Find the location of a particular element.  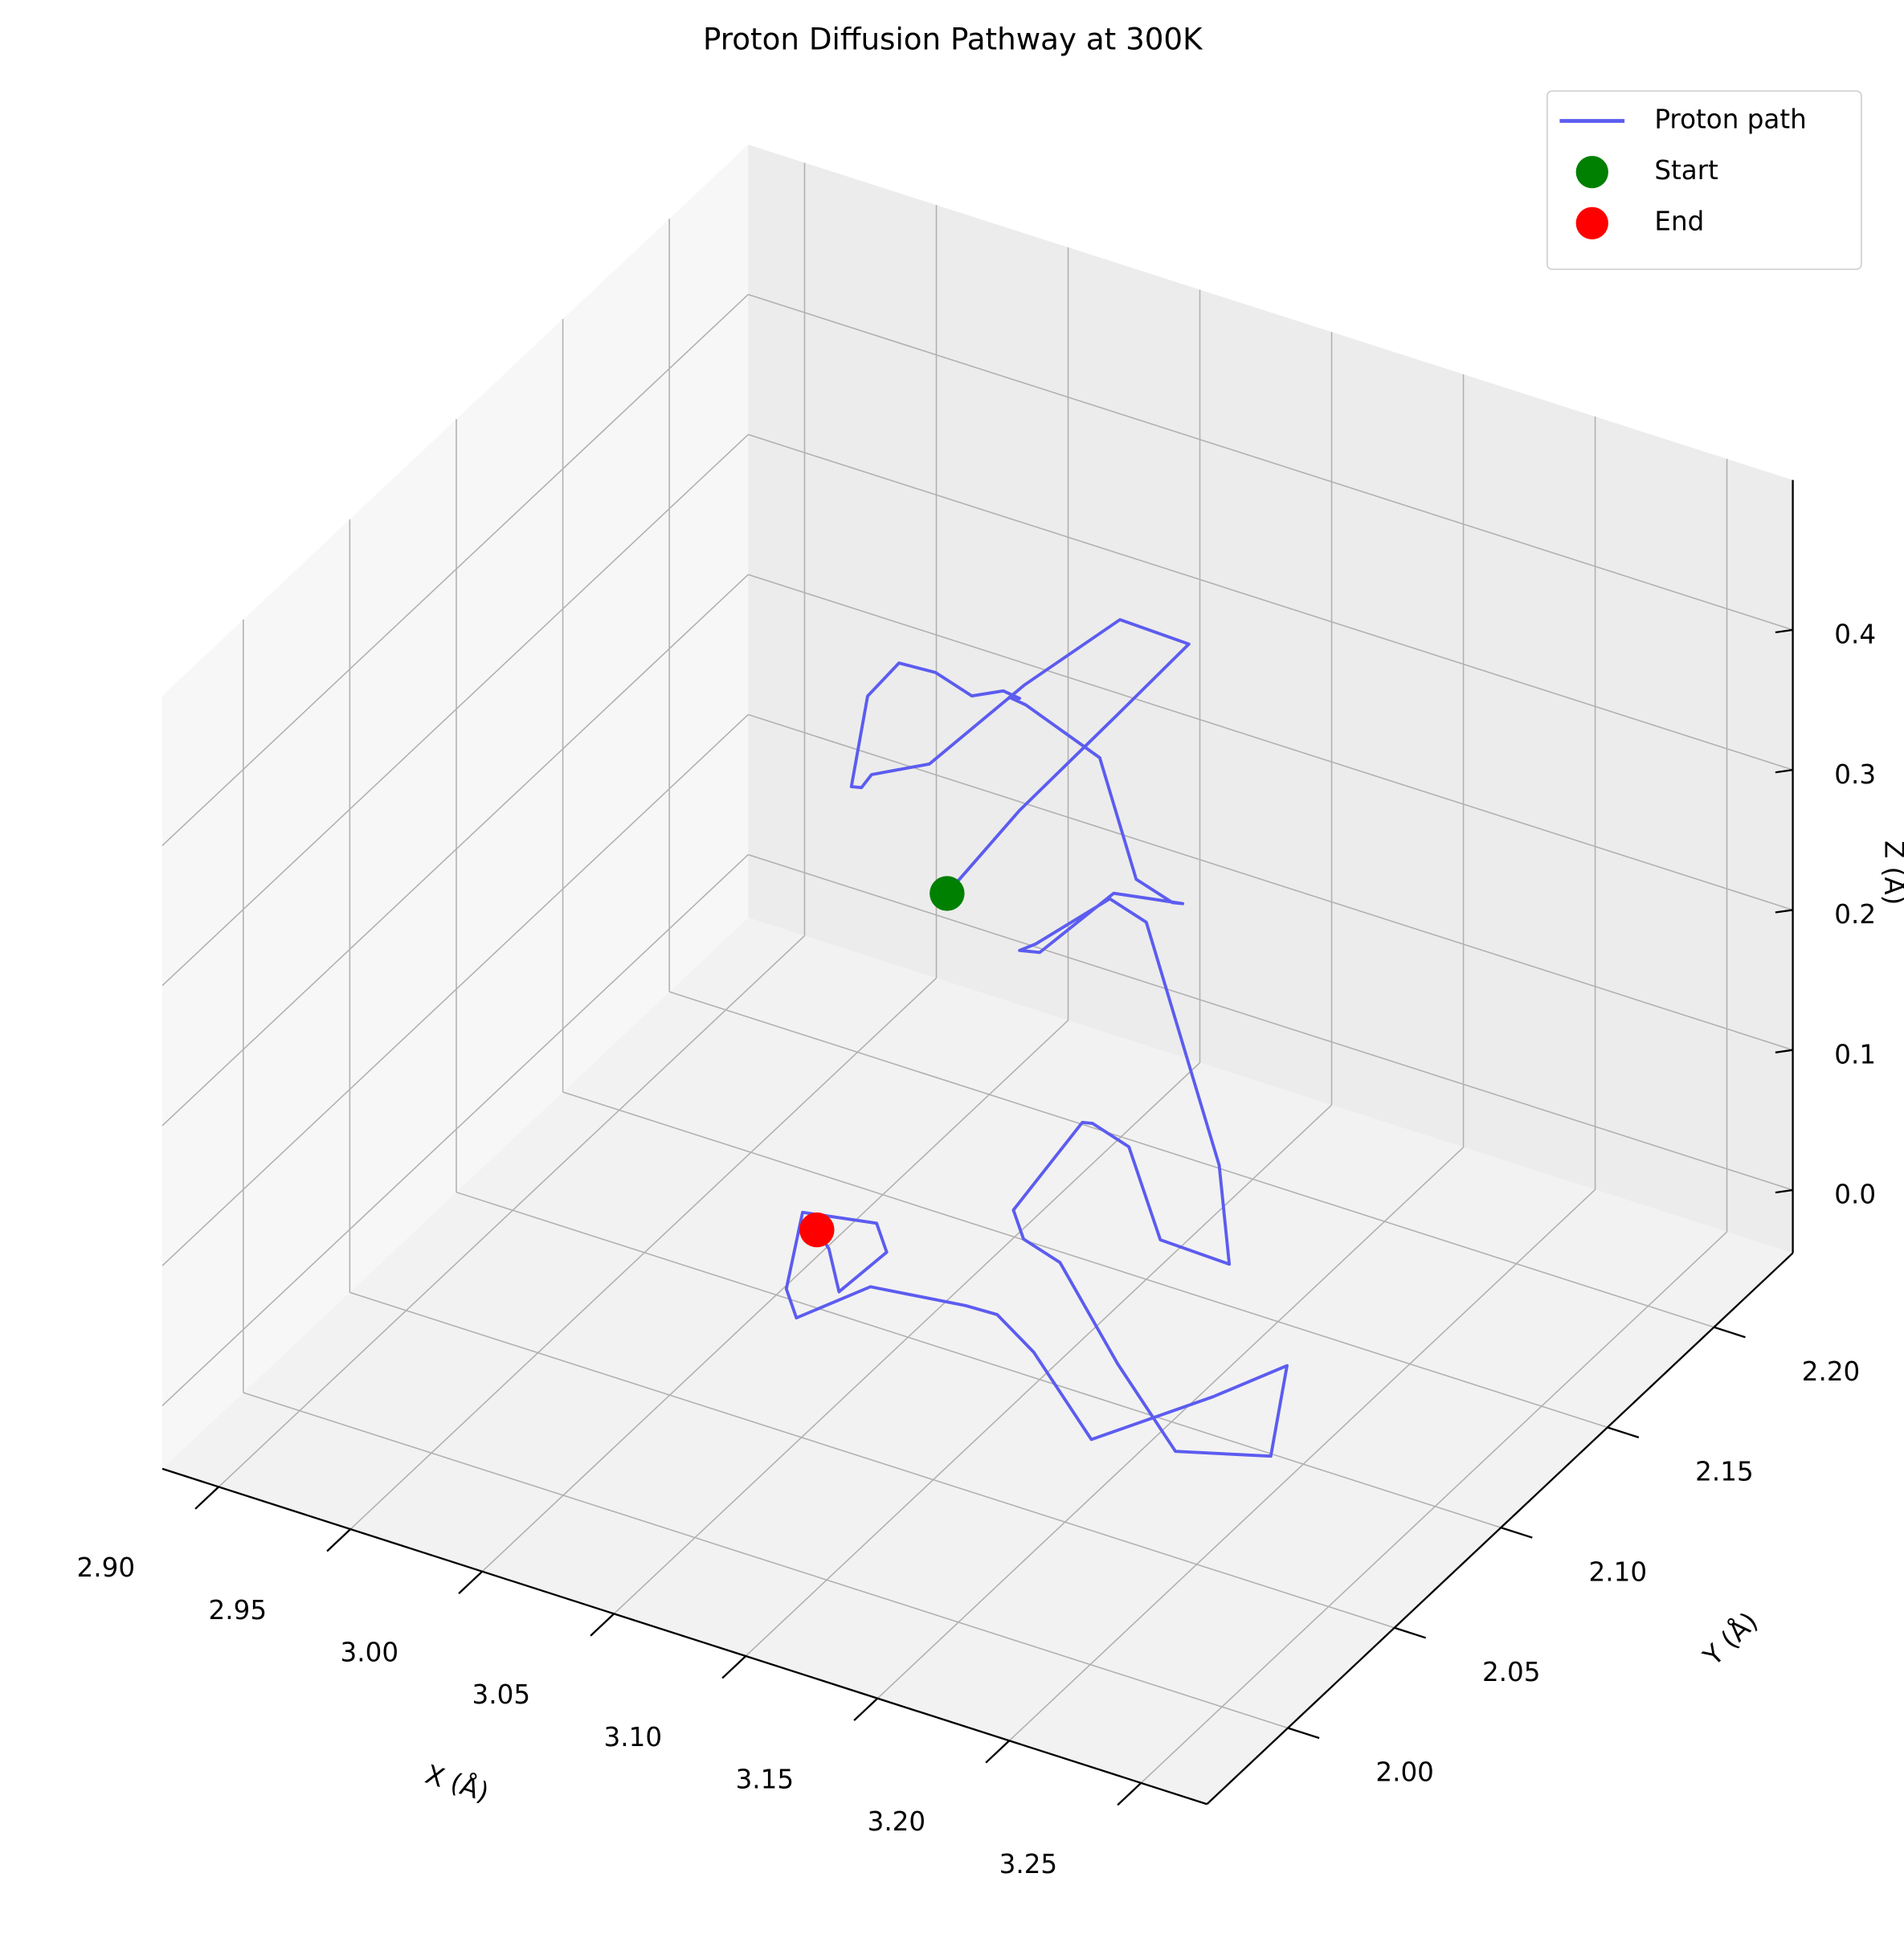

legend: Proton path Start End is located at coordinates (1704, 180).